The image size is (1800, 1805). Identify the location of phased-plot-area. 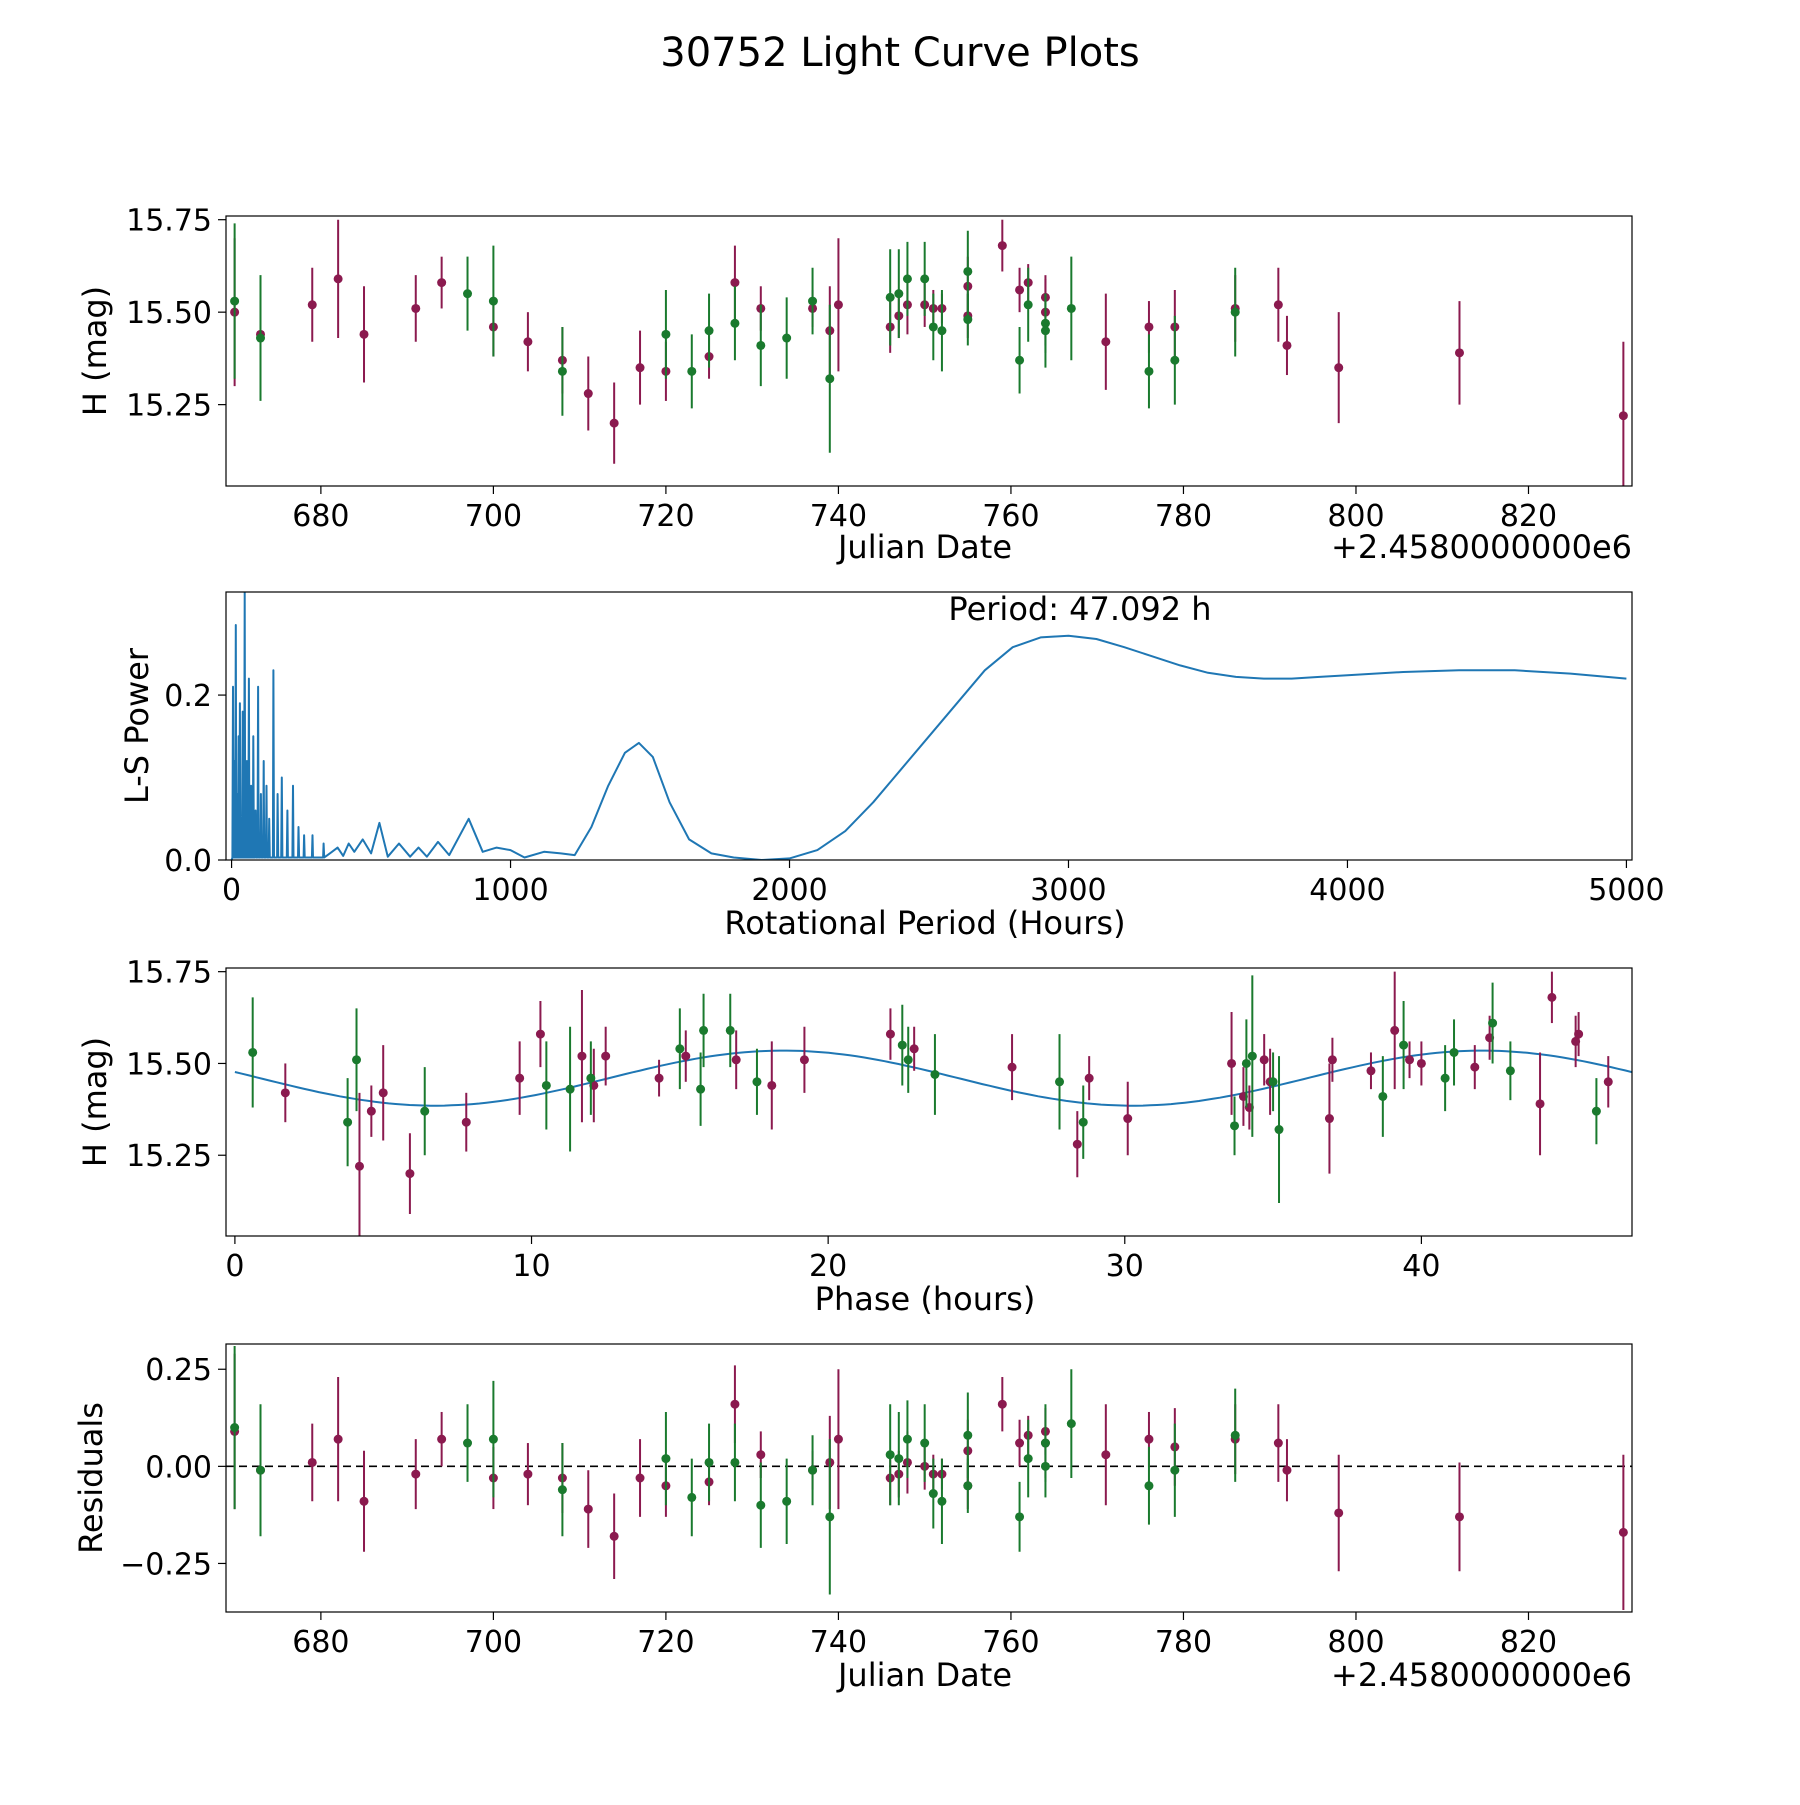
(933, 1103).